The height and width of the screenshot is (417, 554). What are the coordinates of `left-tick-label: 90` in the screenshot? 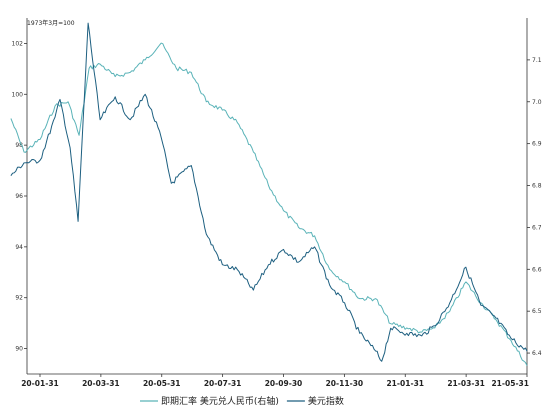 It's located at (19, 349).